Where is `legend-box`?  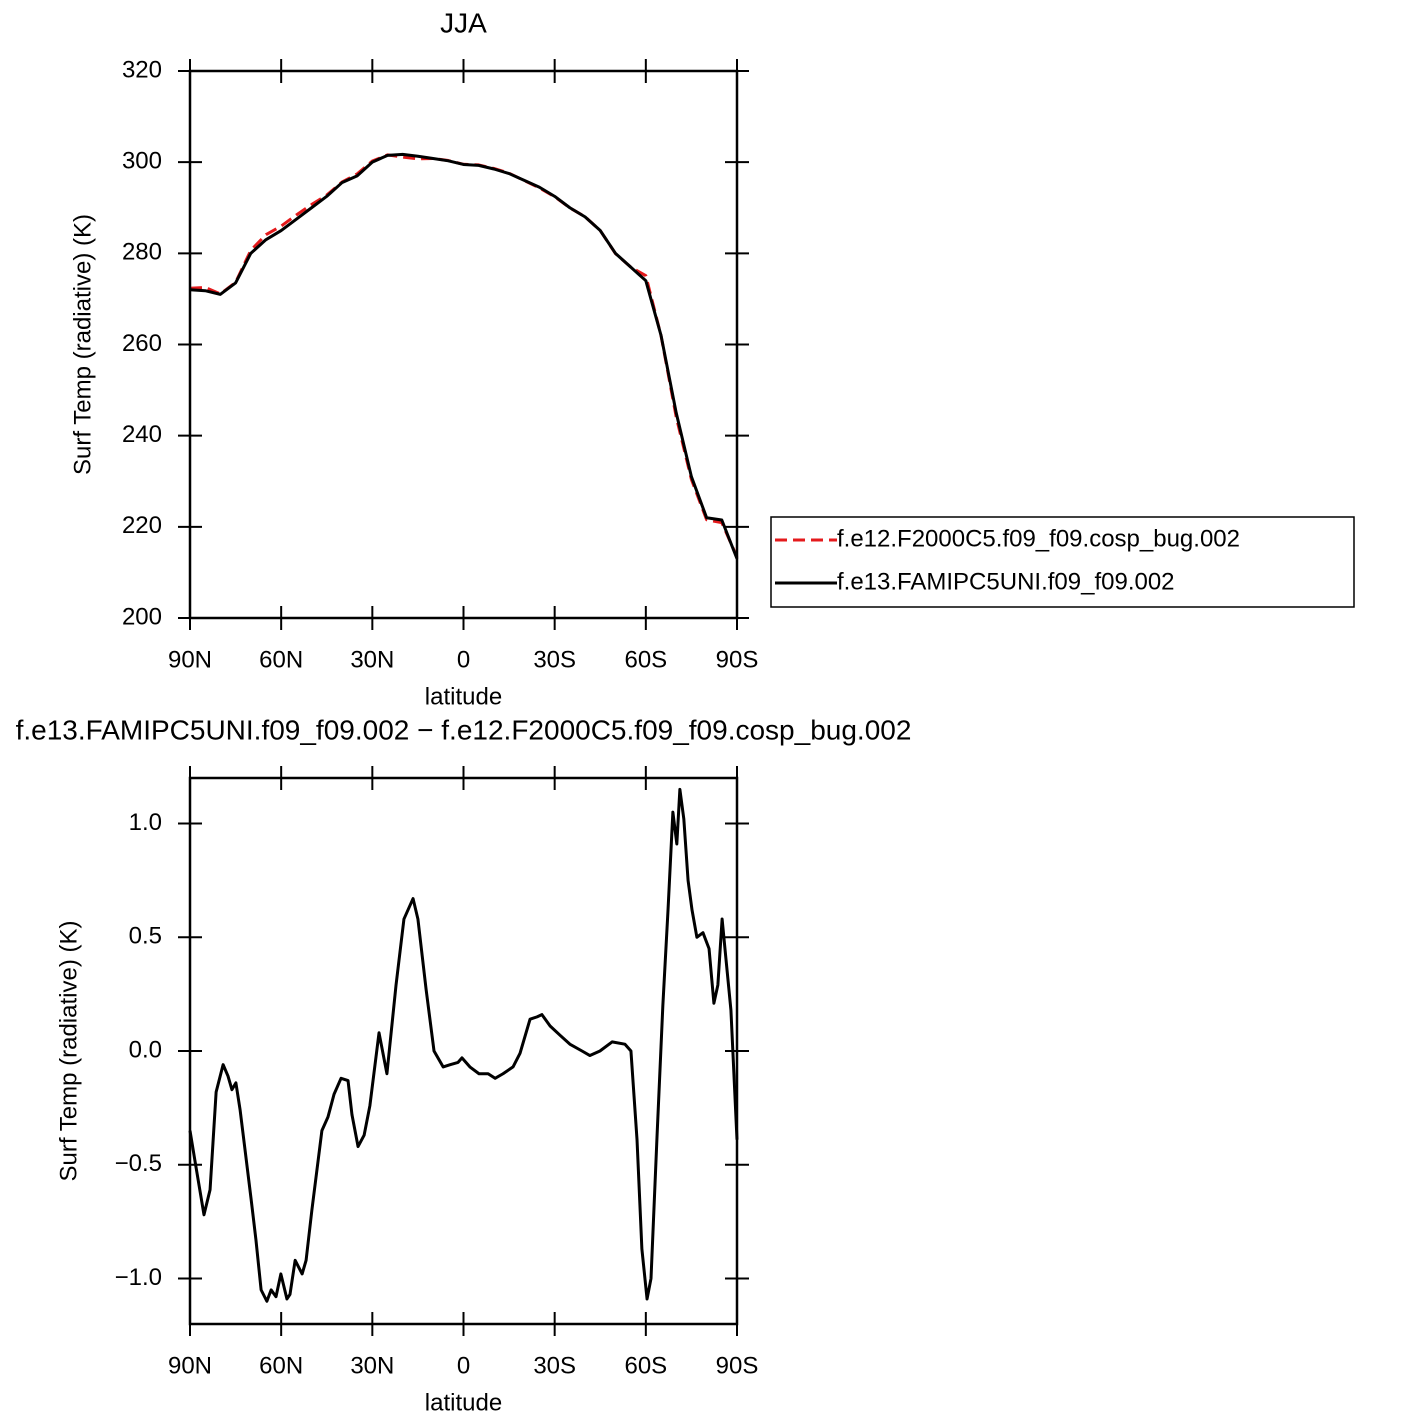 legend-box is located at coordinates (1062, 562).